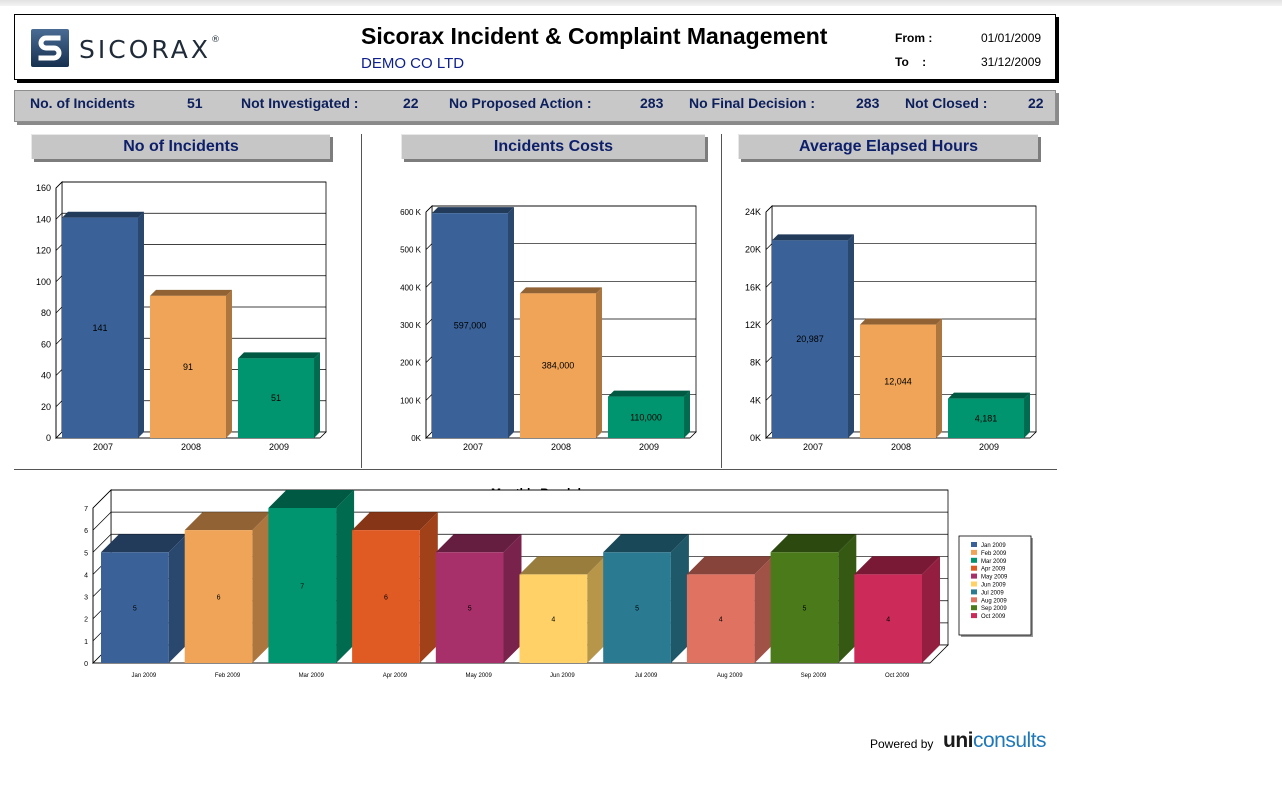 The image size is (1282, 802). What do you see at coordinates (82, 103) in the screenshot?
I see `stat-incidents-label: No. of Incidents` at bounding box center [82, 103].